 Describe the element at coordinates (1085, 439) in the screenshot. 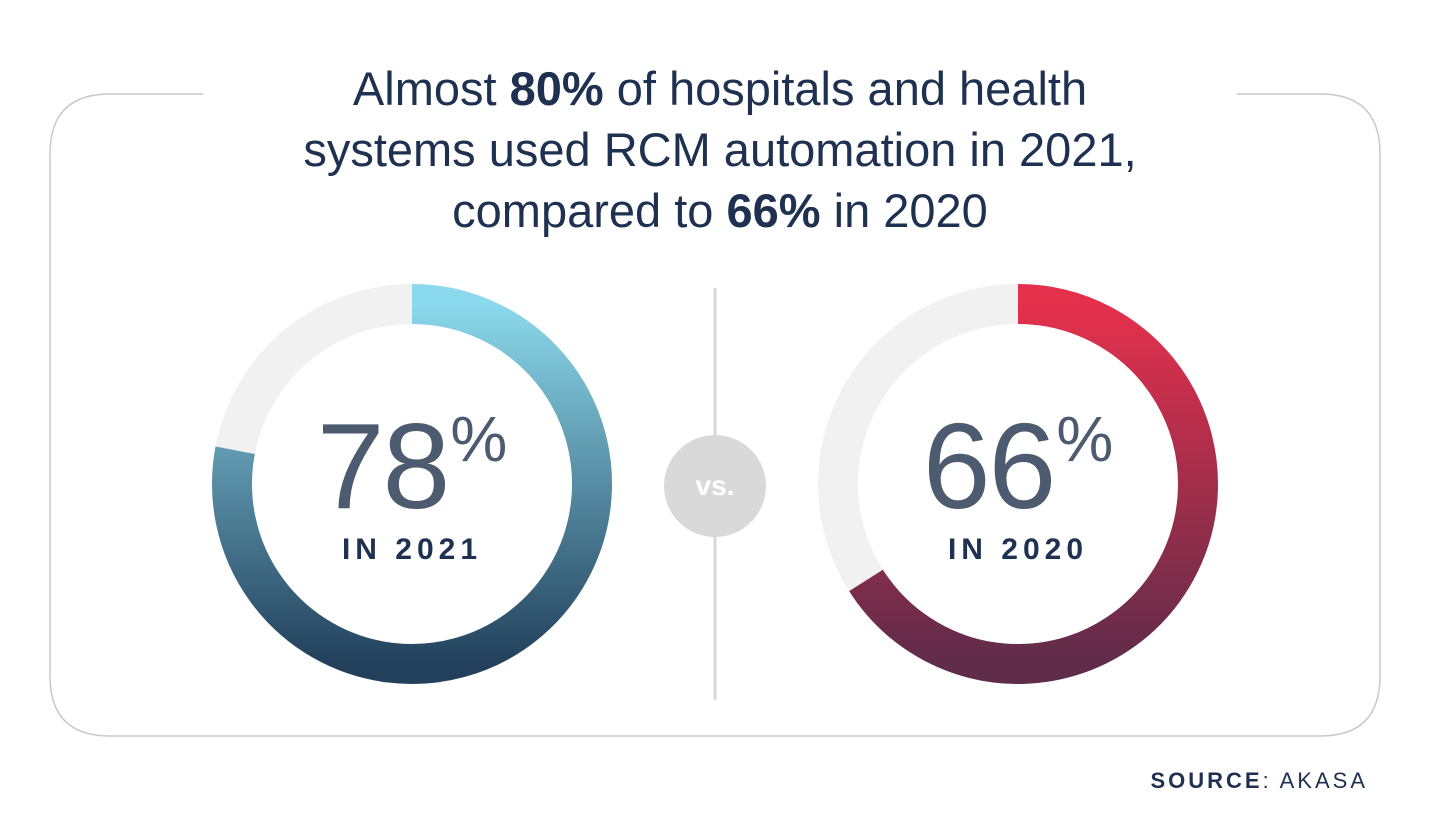

I see `percent-sign-2020: %` at that location.